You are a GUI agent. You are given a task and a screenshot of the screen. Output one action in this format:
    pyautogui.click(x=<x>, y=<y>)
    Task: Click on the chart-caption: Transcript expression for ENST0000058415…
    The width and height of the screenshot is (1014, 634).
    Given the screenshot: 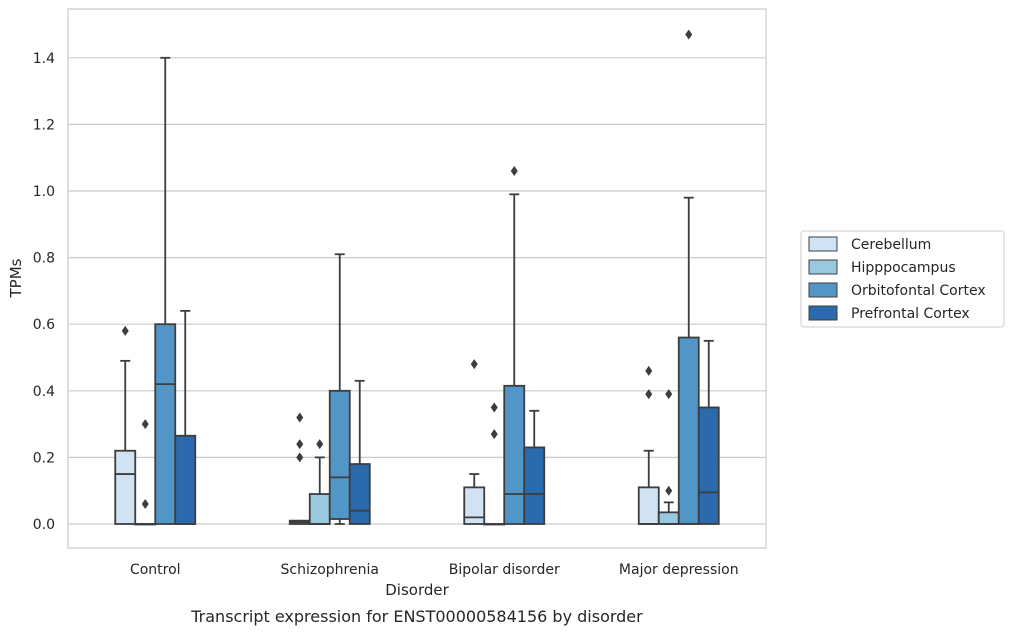 What is the action you would take?
    pyautogui.click(x=416, y=616)
    